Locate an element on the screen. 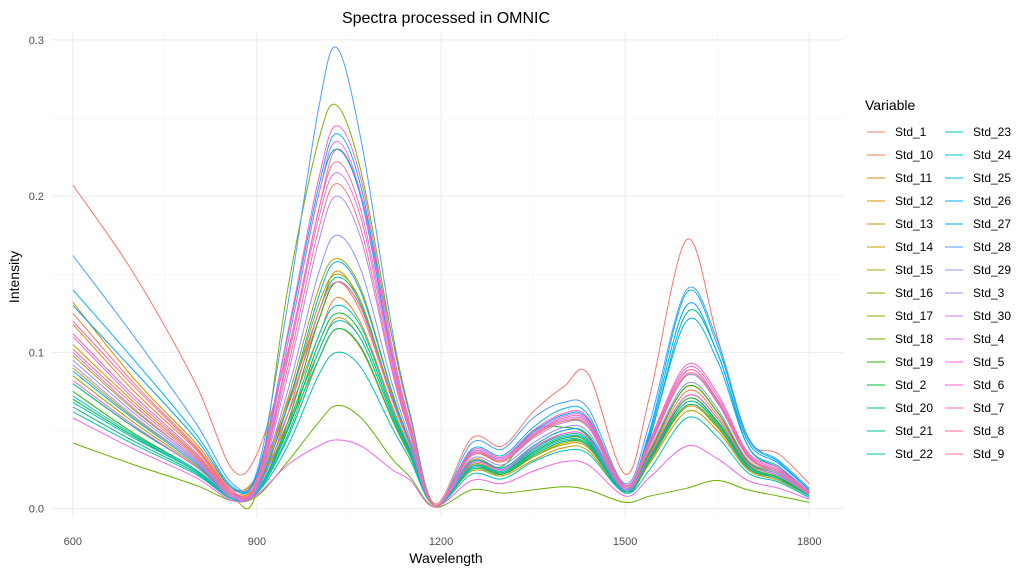 The width and height of the screenshot is (1026, 573). legend-item: Std_27 is located at coordinates (978, 224).